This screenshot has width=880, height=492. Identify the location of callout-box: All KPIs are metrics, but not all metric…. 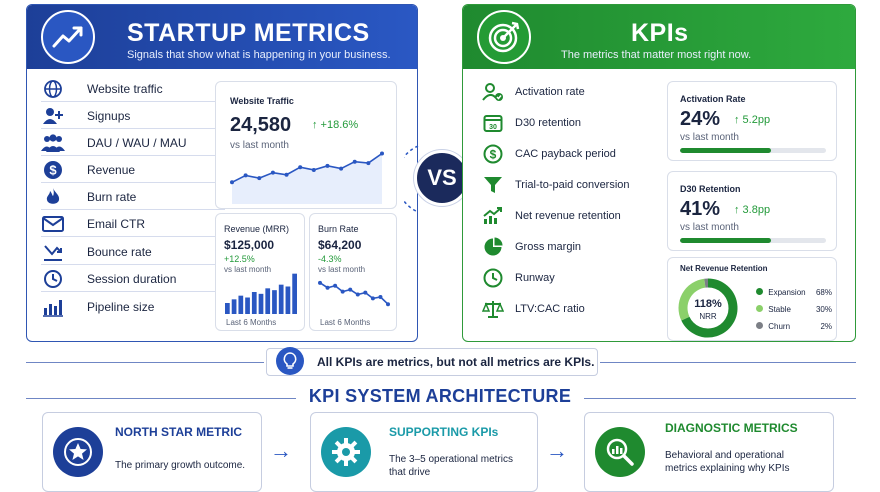
(432, 362).